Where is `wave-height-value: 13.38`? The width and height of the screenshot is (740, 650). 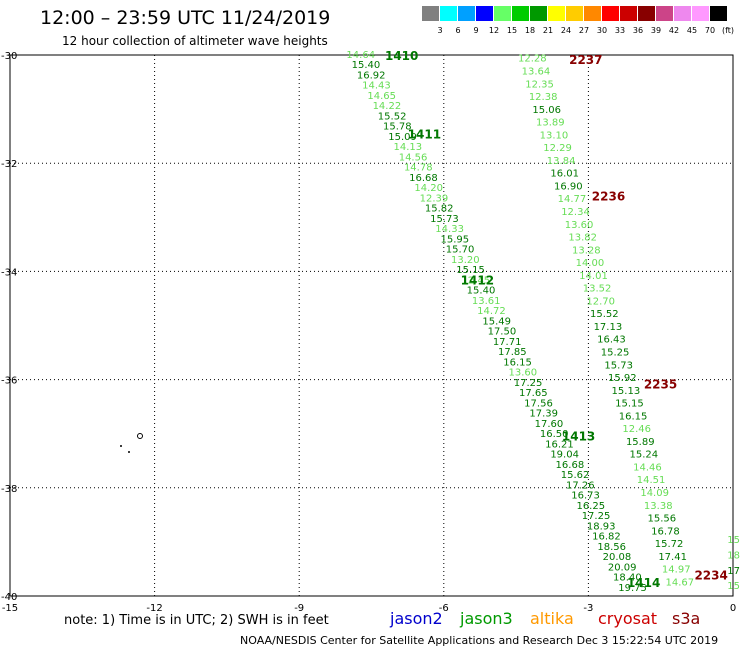 wave-height-value: 13.38 is located at coordinates (658, 506).